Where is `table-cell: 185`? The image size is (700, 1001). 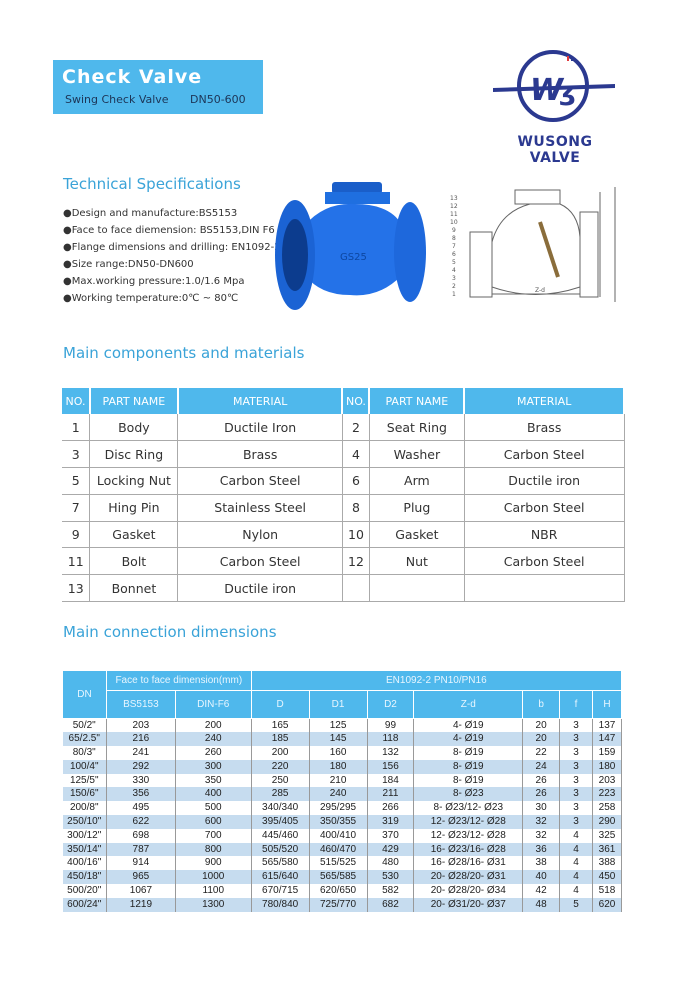
table-cell: 185 is located at coordinates (280, 739).